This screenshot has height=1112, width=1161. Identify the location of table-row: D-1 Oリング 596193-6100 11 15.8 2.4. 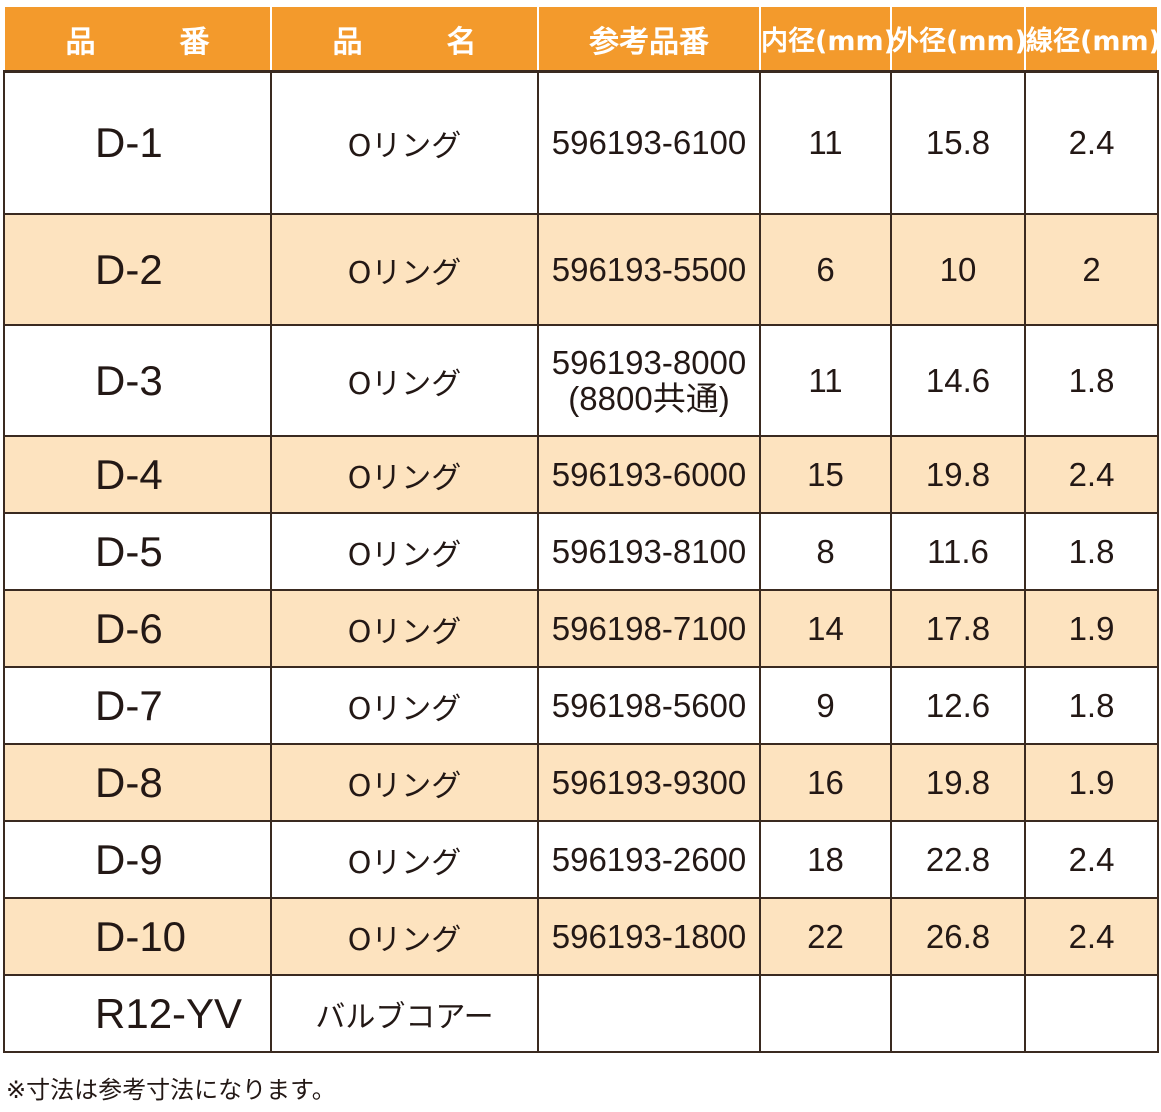
(581, 142).